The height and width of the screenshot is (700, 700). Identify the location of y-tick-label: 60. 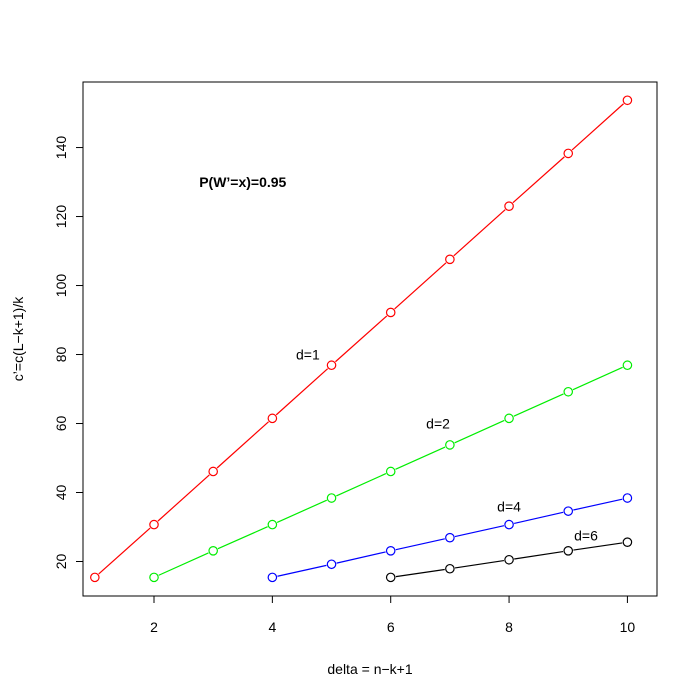
(61, 424).